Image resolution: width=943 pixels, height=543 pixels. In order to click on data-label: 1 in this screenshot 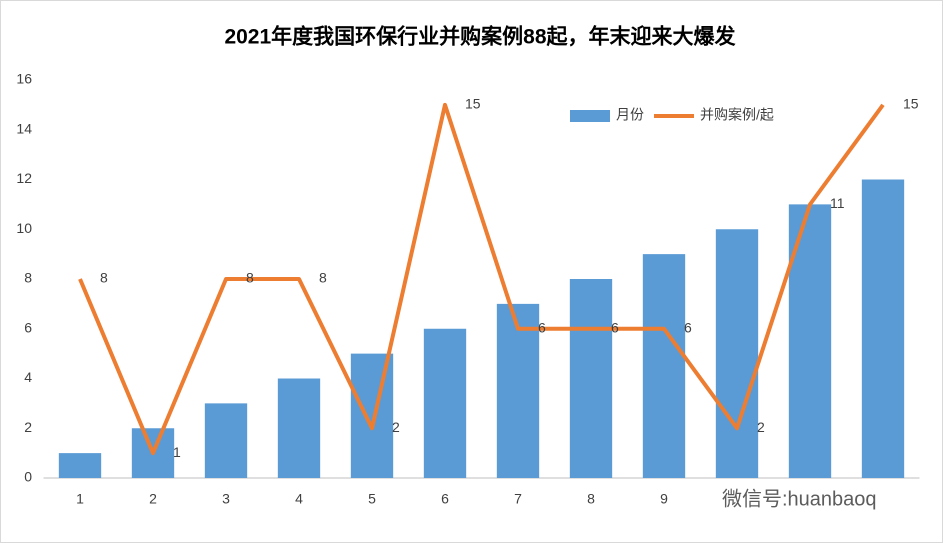, I will do `click(177, 452)`.